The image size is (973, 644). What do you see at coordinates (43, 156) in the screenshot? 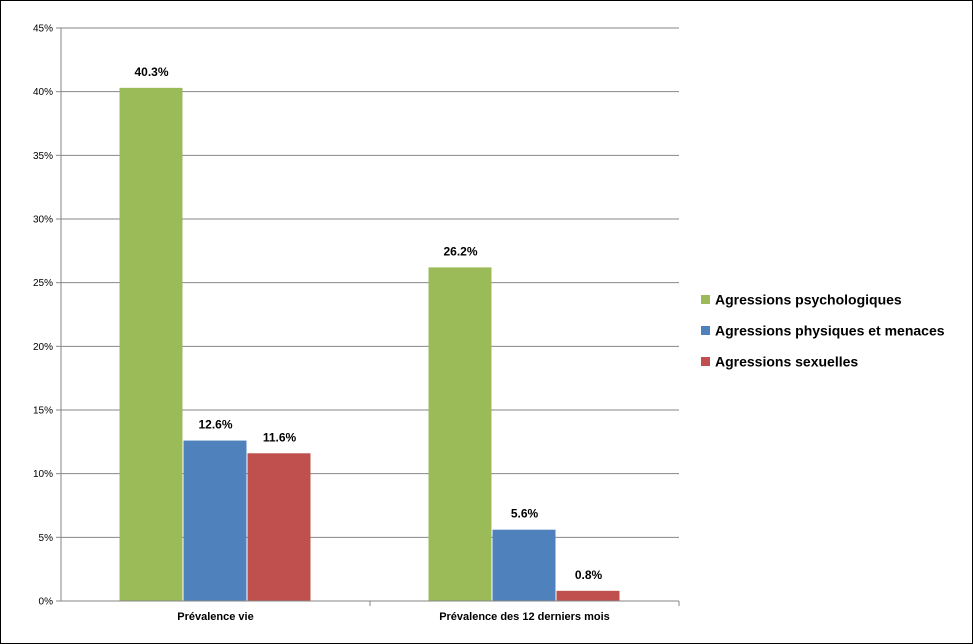
I see `y-tick-label: 35%` at bounding box center [43, 156].